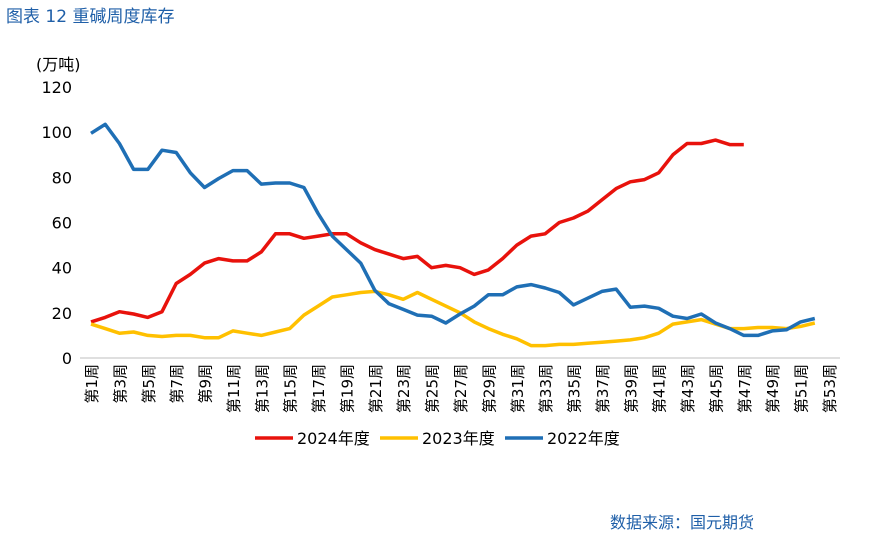  What do you see at coordinates (62, 177) in the screenshot?
I see `y-tick-label: 80` at bounding box center [62, 177].